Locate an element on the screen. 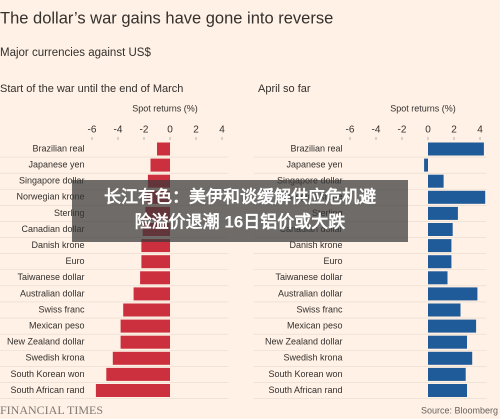  category-label: Singapore dollar is located at coordinates (52, 181).